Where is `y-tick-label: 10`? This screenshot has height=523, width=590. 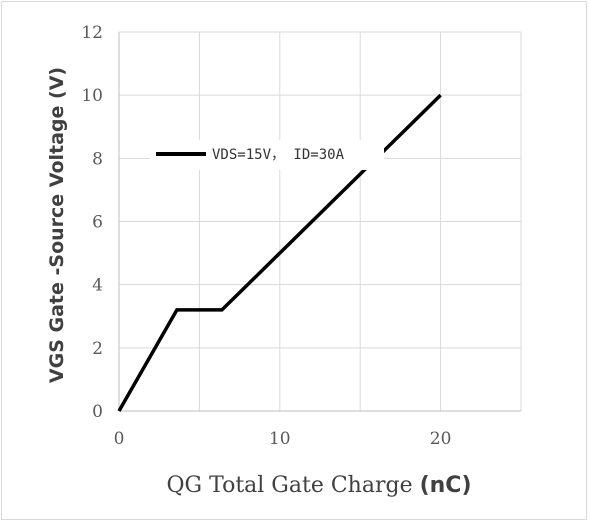 y-tick-label: 10 is located at coordinates (92, 96).